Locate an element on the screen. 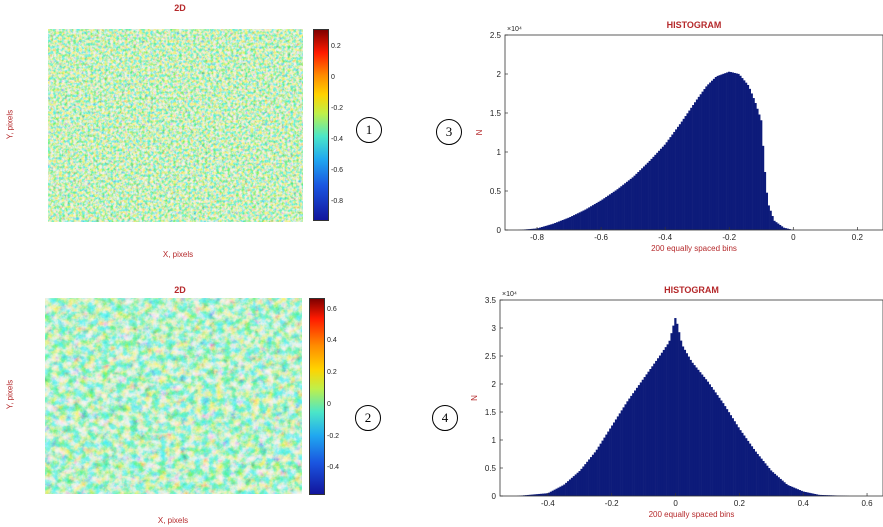  map1-xlabel: X, pixels is located at coordinates (178, 254).